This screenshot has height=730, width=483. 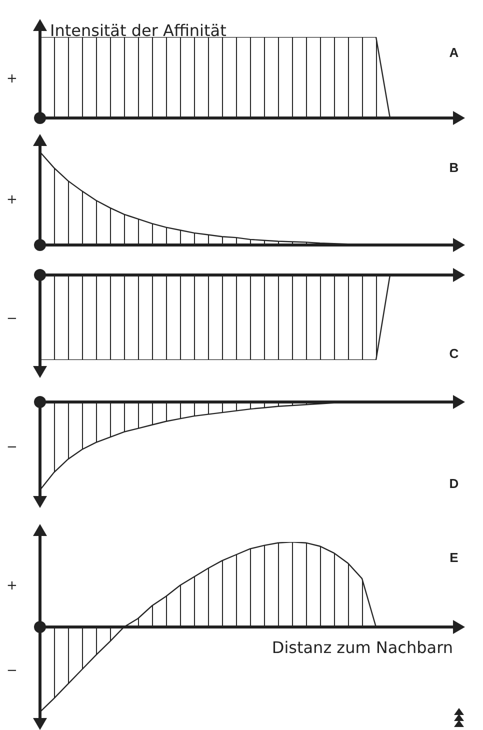 What do you see at coordinates (454, 353) in the screenshot?
I see `text: C` at bounding box center [454, 353].